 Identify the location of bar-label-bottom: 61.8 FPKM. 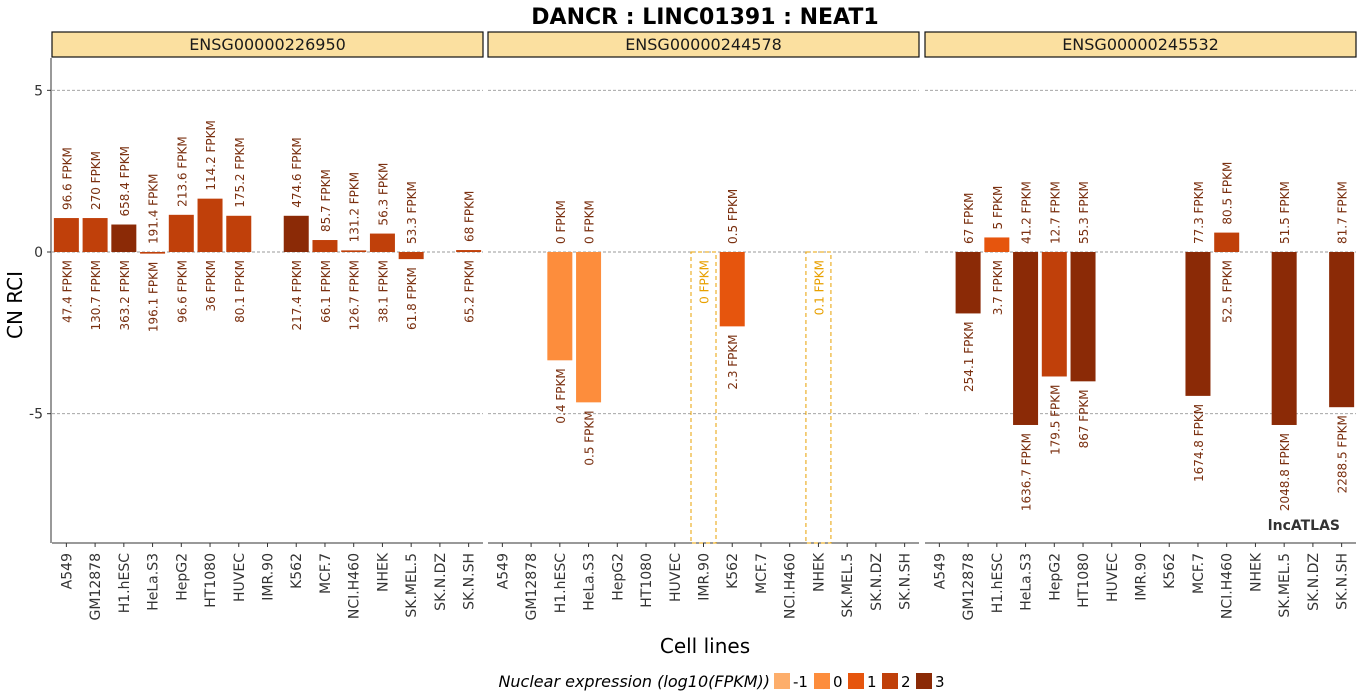
(412, 298).